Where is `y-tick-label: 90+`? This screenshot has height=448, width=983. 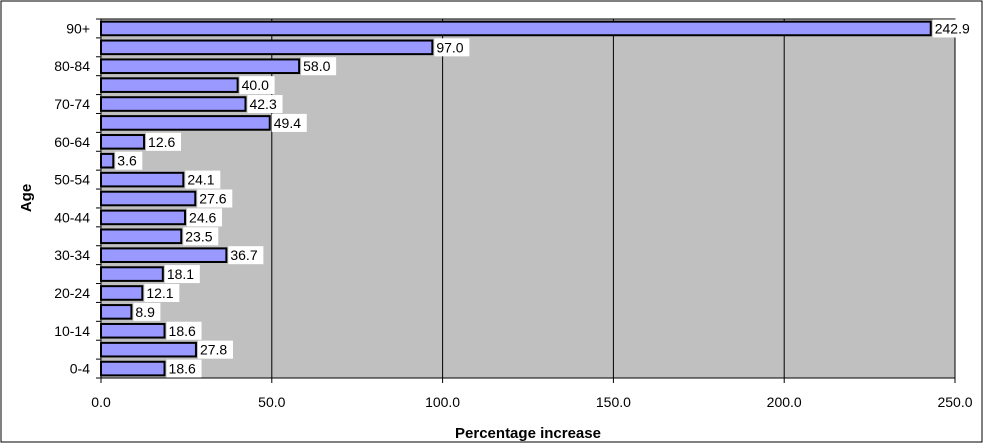
y-tick-label: 90+ is located at coordinates (78, 28).